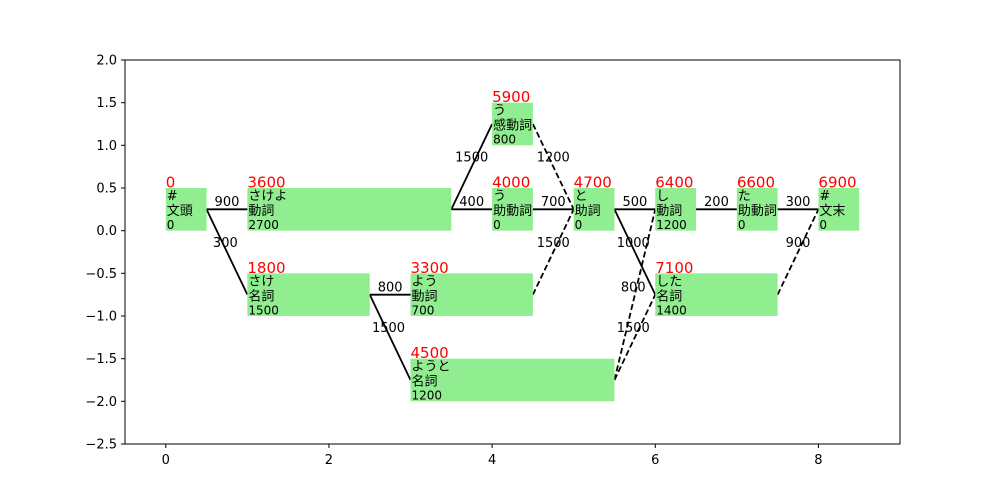 The image size is (1000, 500). Describe the element at coordinates (267, 196) in the screenshot. I see `node-surface: さけよ` at that location.